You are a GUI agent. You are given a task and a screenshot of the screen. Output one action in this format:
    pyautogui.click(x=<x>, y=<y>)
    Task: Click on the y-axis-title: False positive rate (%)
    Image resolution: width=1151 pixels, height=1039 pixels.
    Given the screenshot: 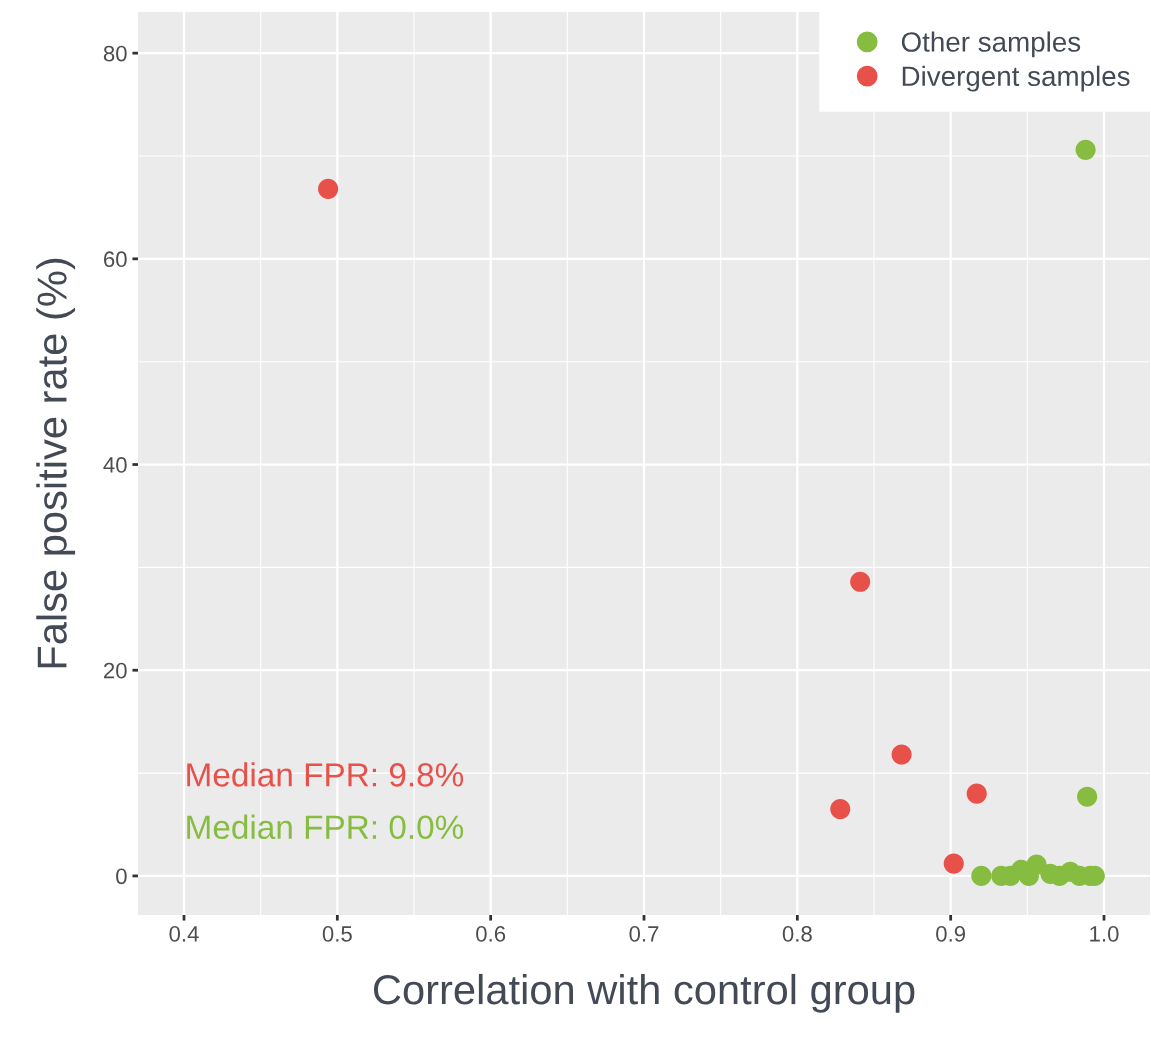 What is the action you would take?
    pyautogui.click(x=56, y=463)
    